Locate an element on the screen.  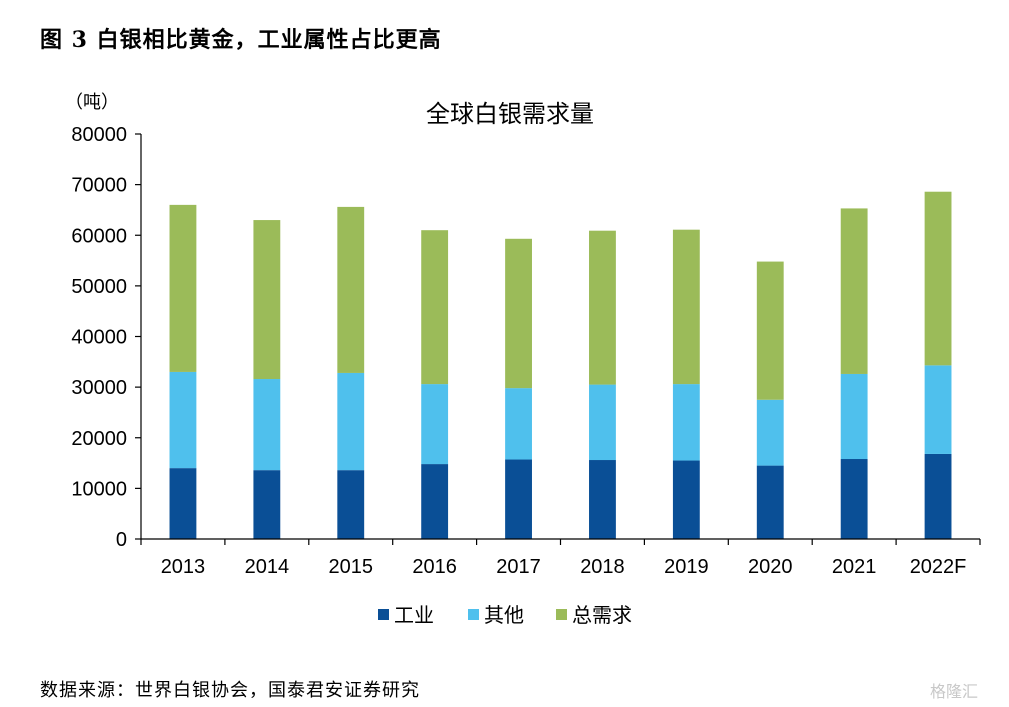
bar-industrial-2022F is located at coordinates (938, 496).